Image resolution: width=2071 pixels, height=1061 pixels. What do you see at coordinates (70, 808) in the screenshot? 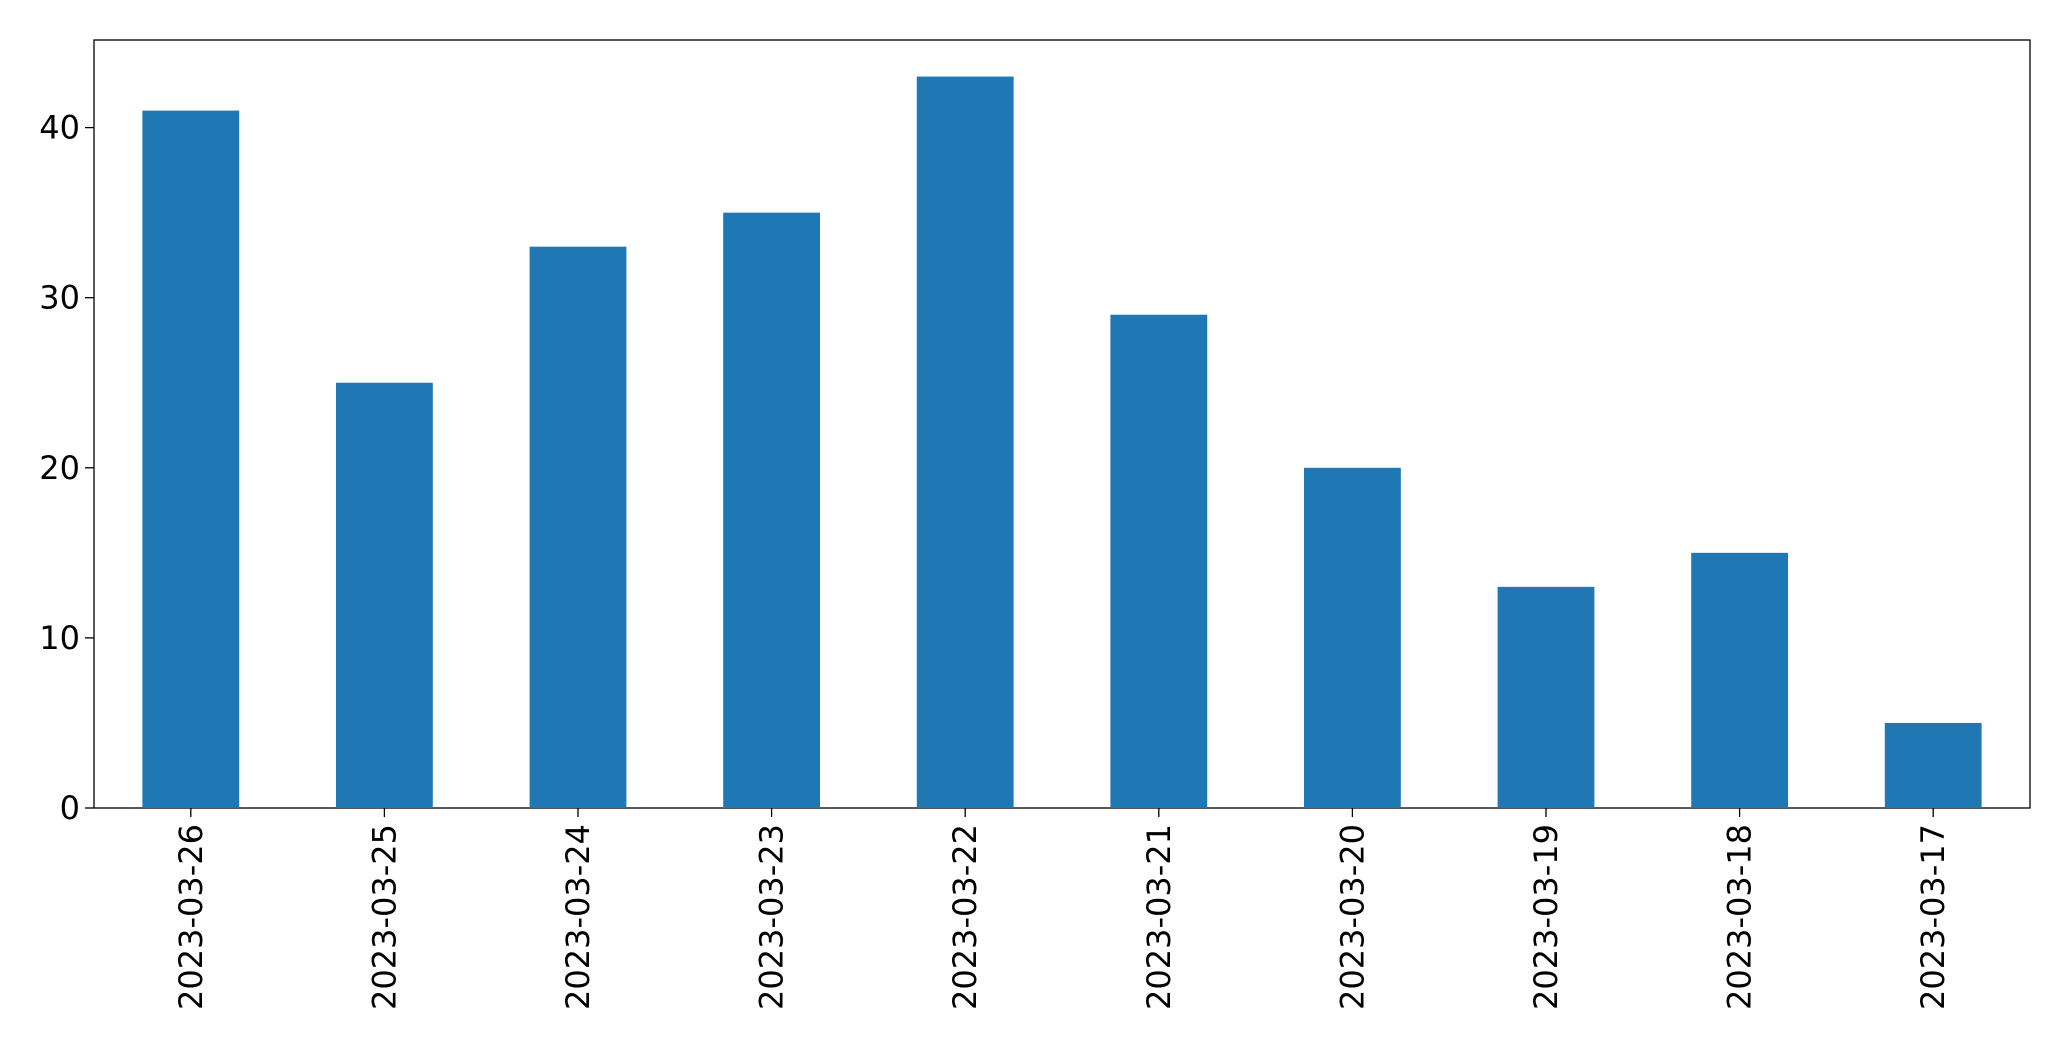
I see `y-tick-label: 0` at bounding box center [70, 808].